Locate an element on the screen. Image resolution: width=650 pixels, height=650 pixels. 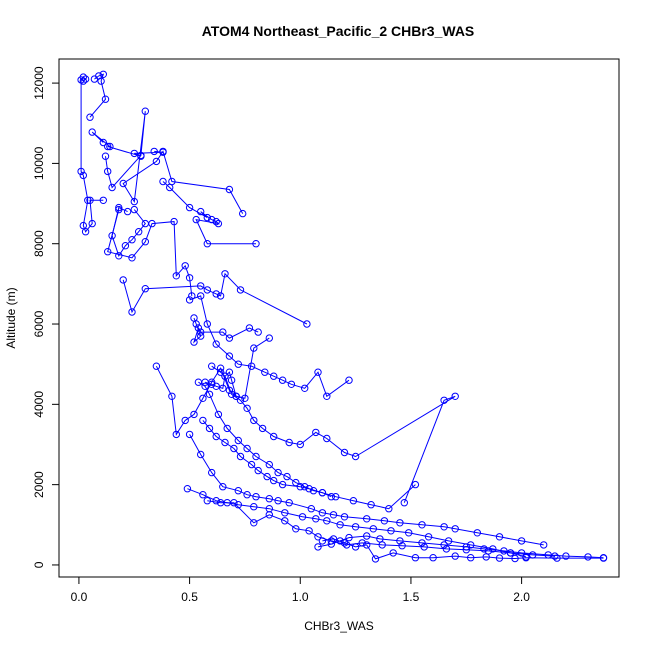
y-axis-label: Altitude (m) is located at coordinates (11, 317).